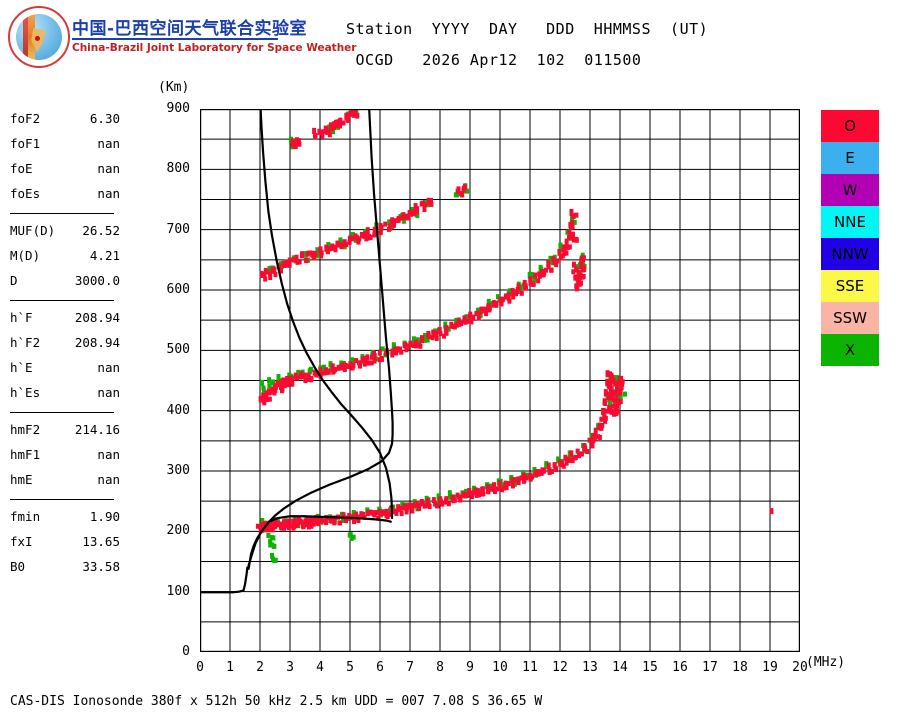  What do you see at coordinates (18, 566) in the screenshot?
I see `param-key: B0` at bounding box center [18, 566].